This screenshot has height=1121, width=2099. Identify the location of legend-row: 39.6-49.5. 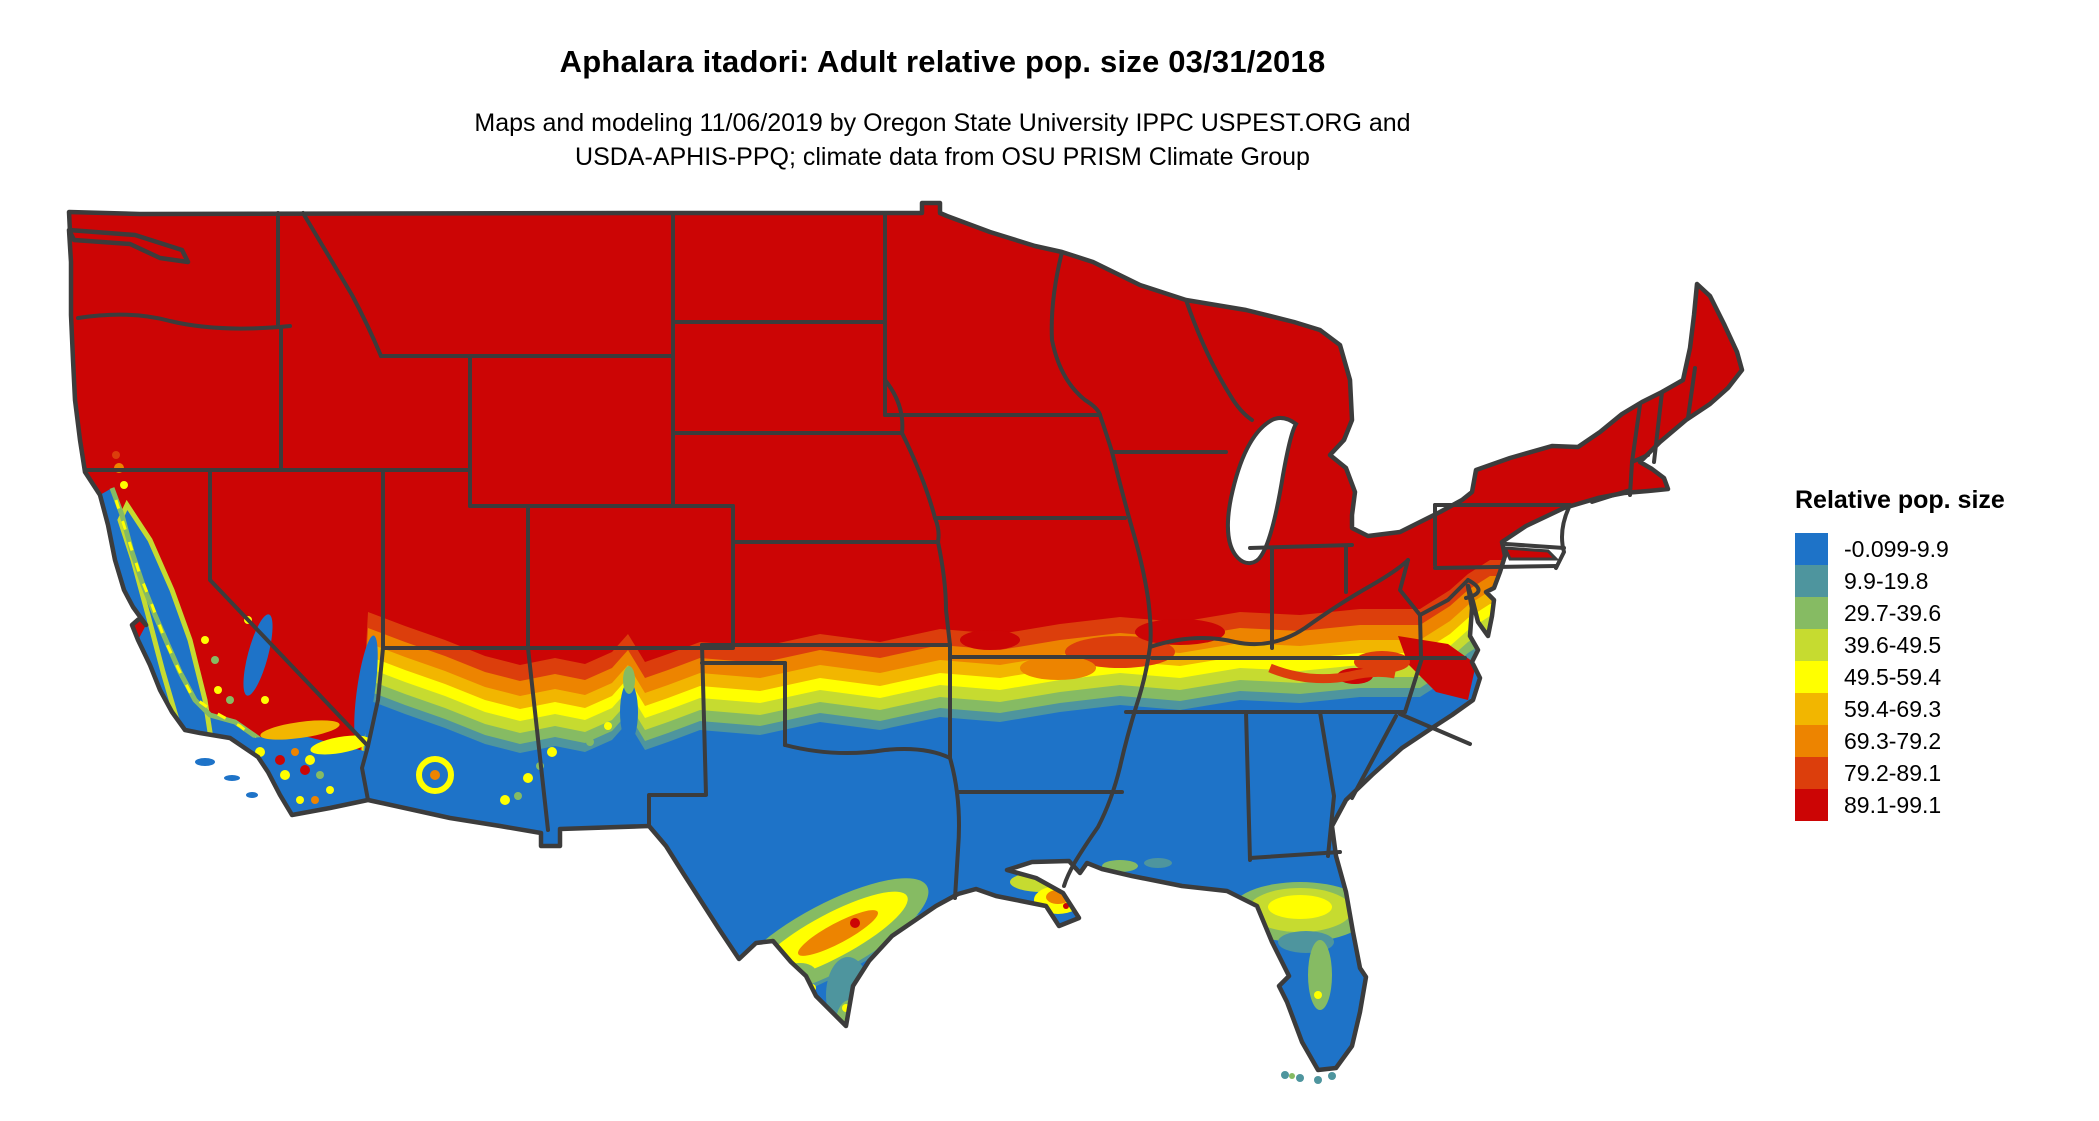
(1900, 645).